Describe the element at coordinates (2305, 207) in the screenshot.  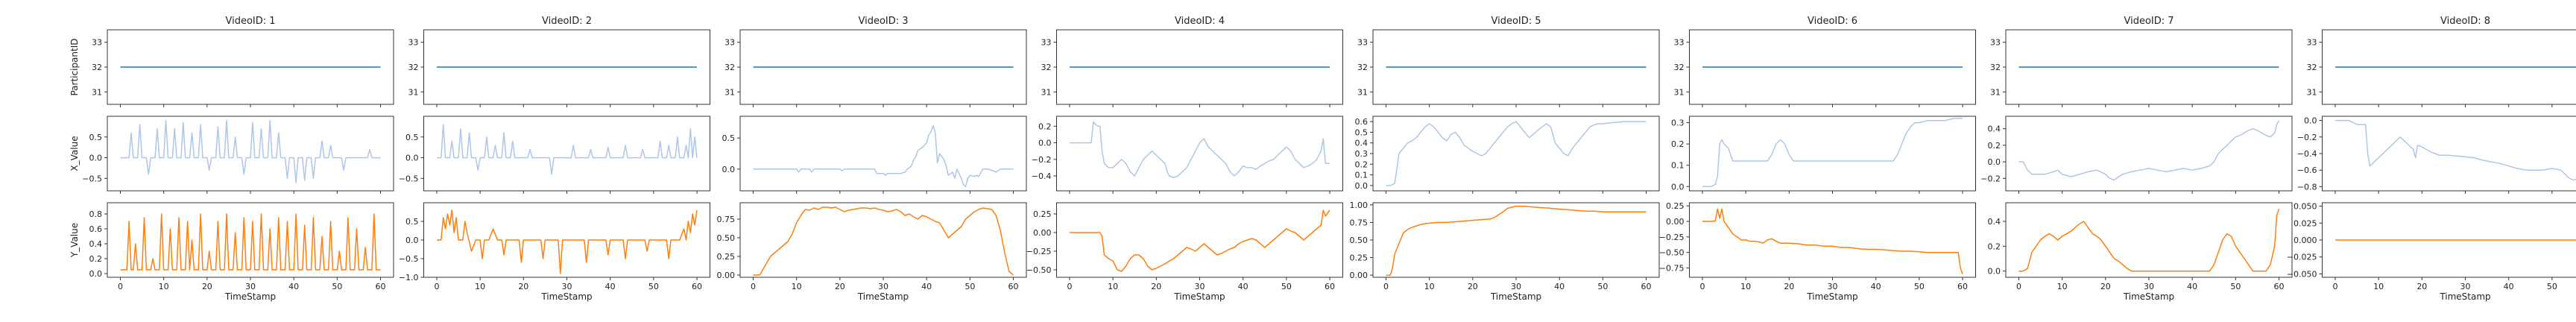
I see `y-tick-label: 0.050` at that location.